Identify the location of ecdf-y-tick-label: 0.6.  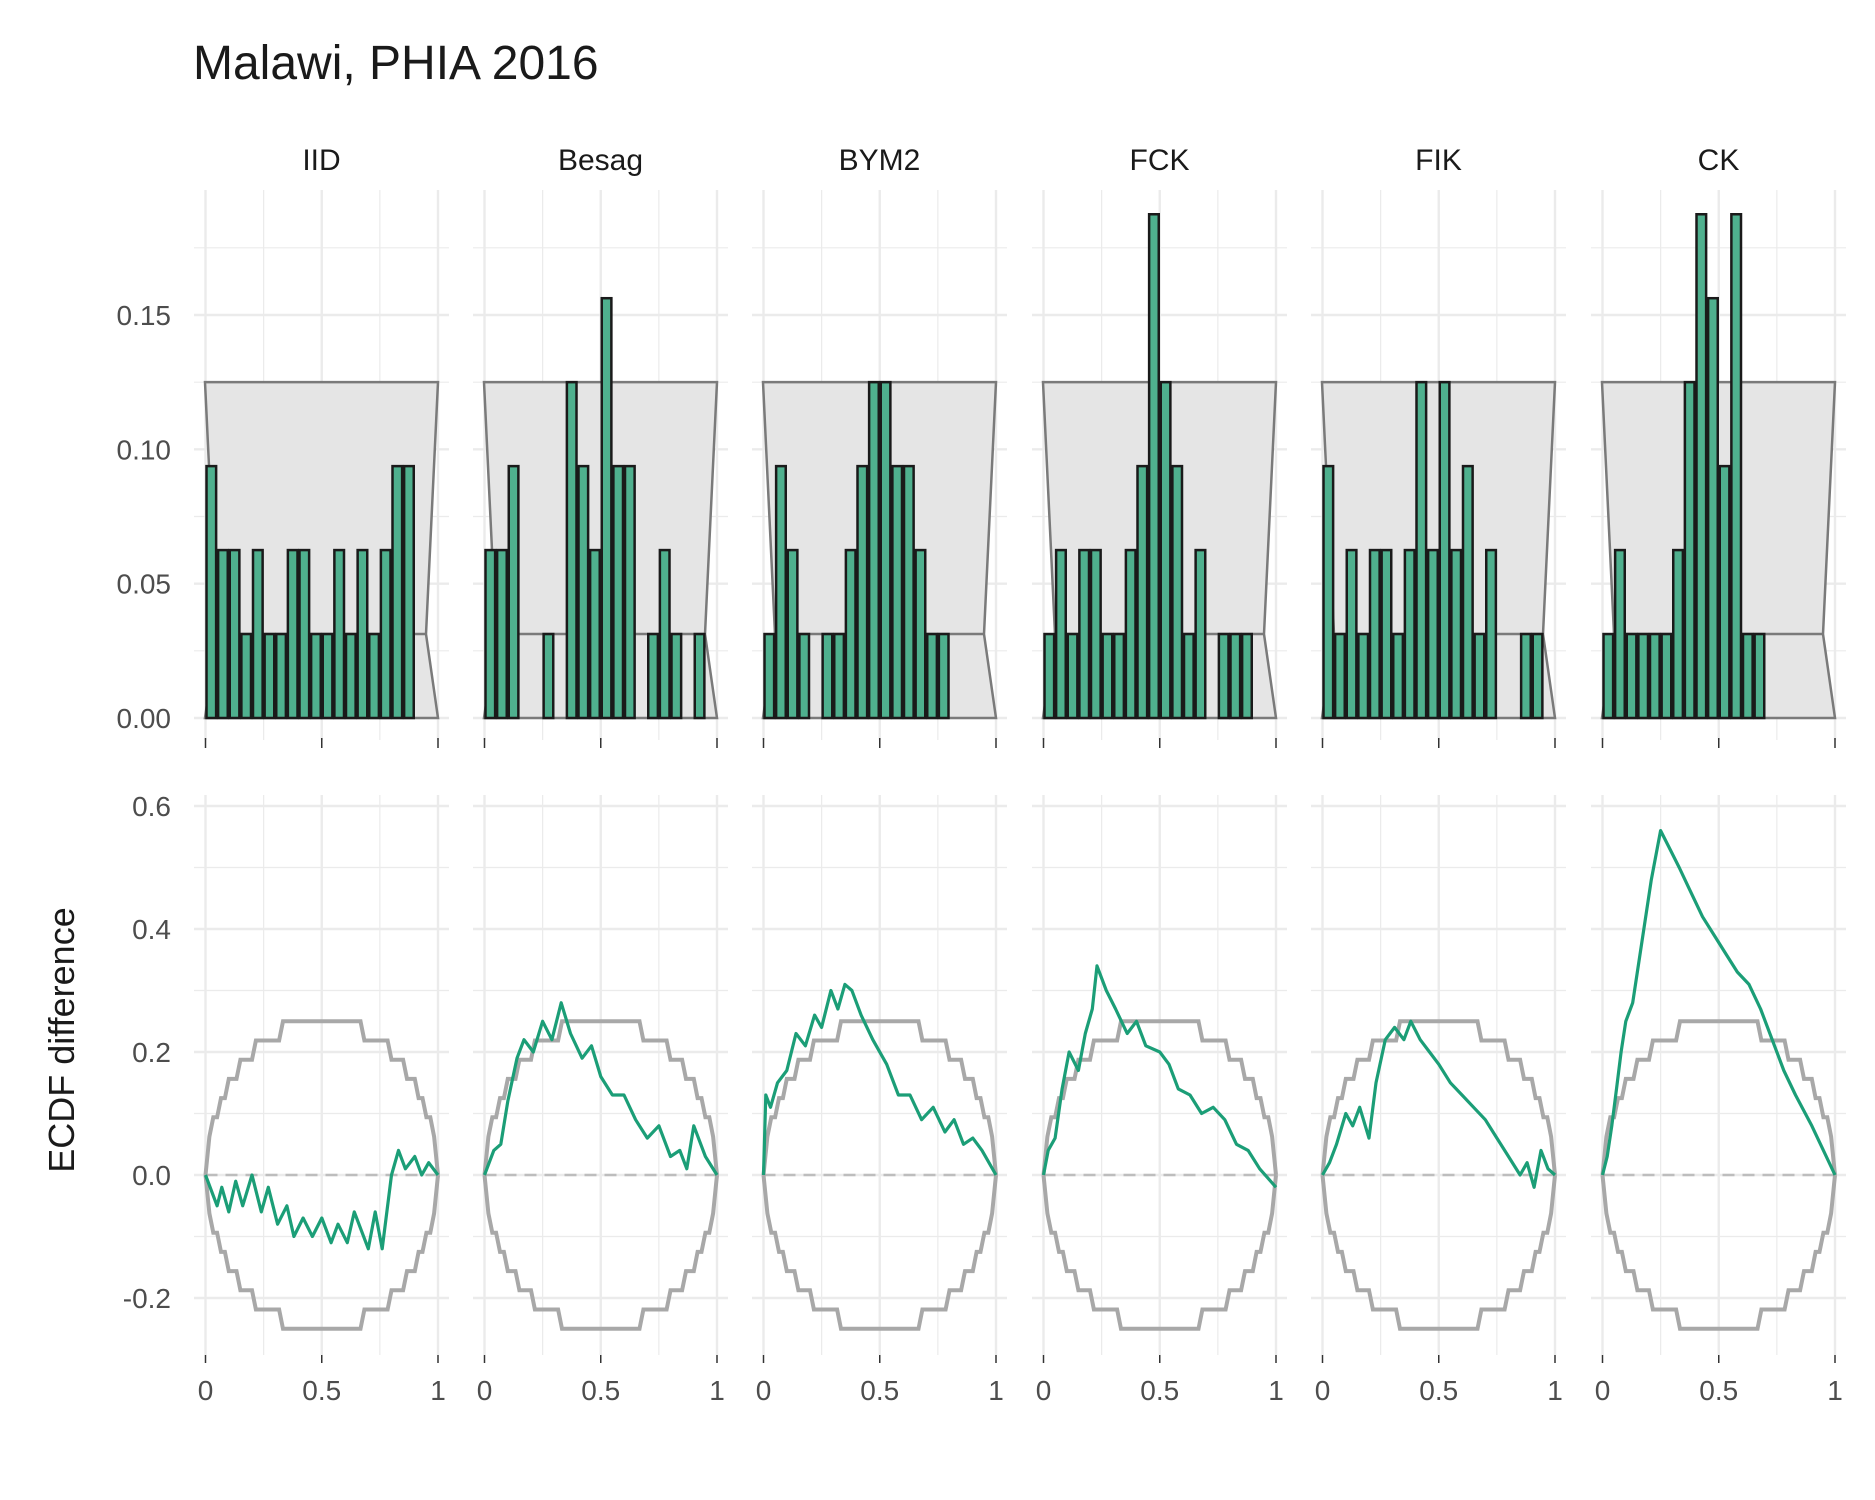
(151, 806).